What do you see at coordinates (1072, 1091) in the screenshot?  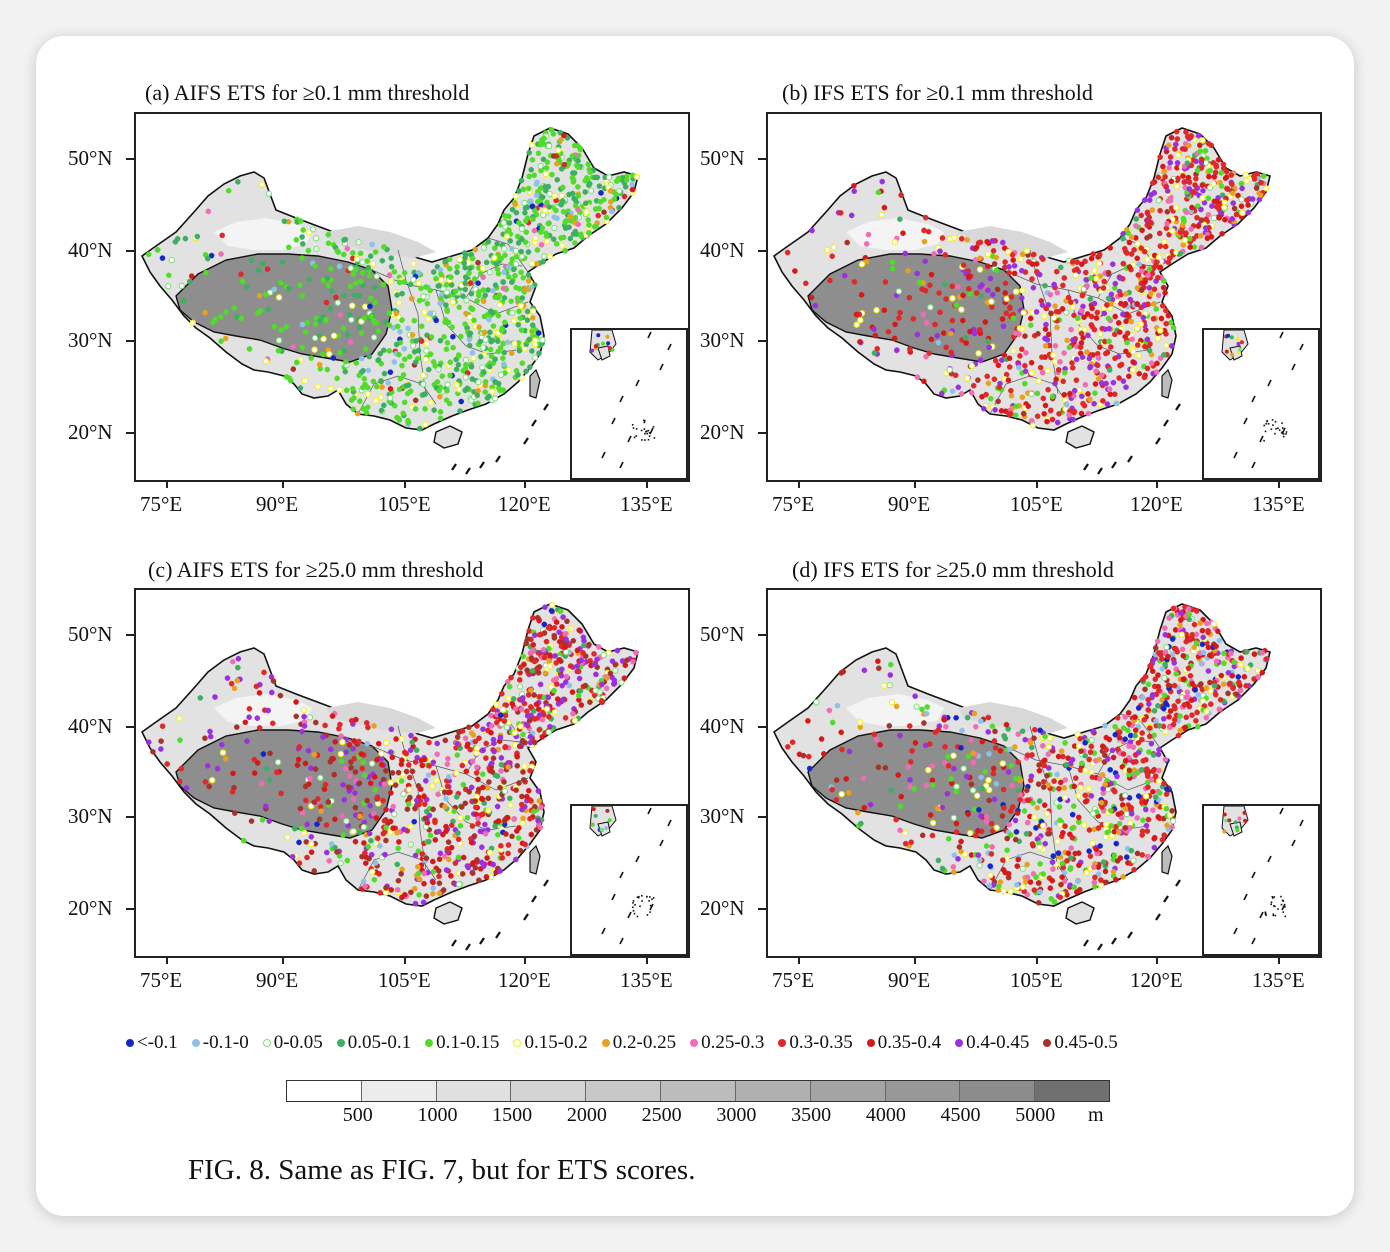 I see `colorbar-segment` at bounding box center [1072, 1091].